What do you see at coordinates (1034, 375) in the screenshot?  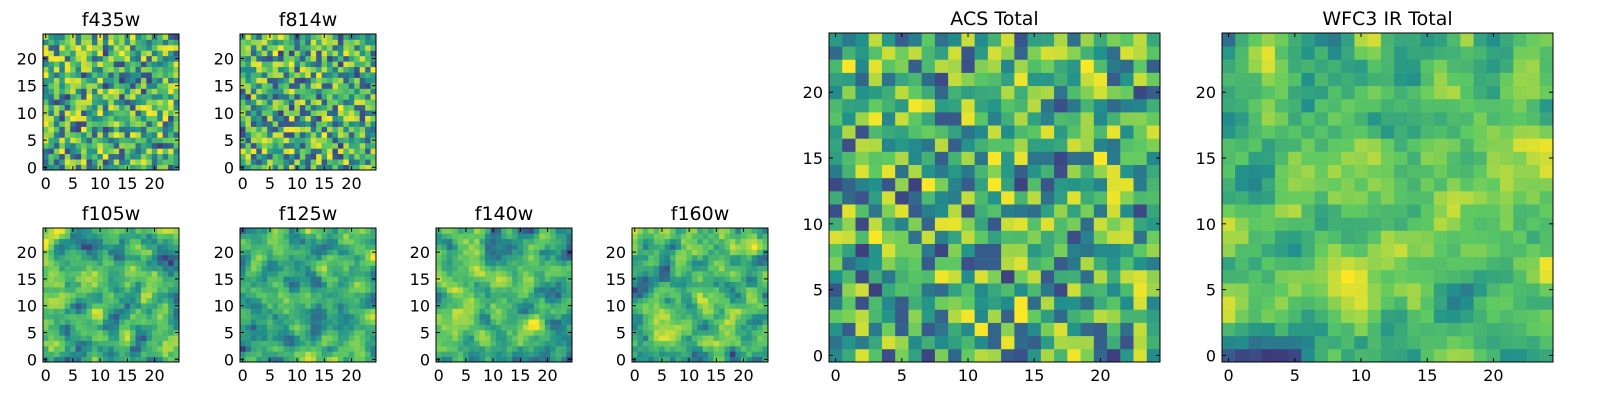 I see `x-tick-label: 15` at bounding box center [1034, 375].